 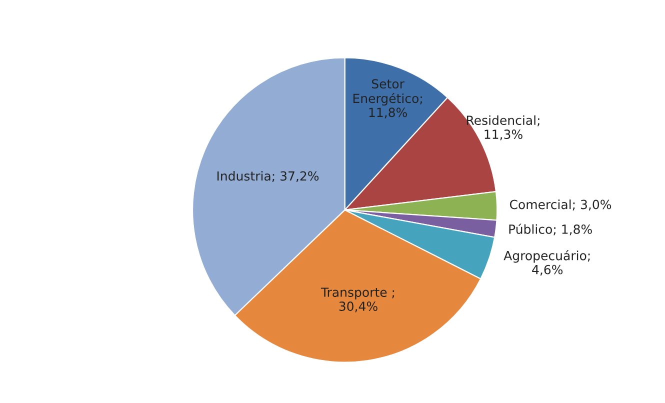 I want to click on slice-label: Agropecuário; 4,6%, so click(x=547, y=263).